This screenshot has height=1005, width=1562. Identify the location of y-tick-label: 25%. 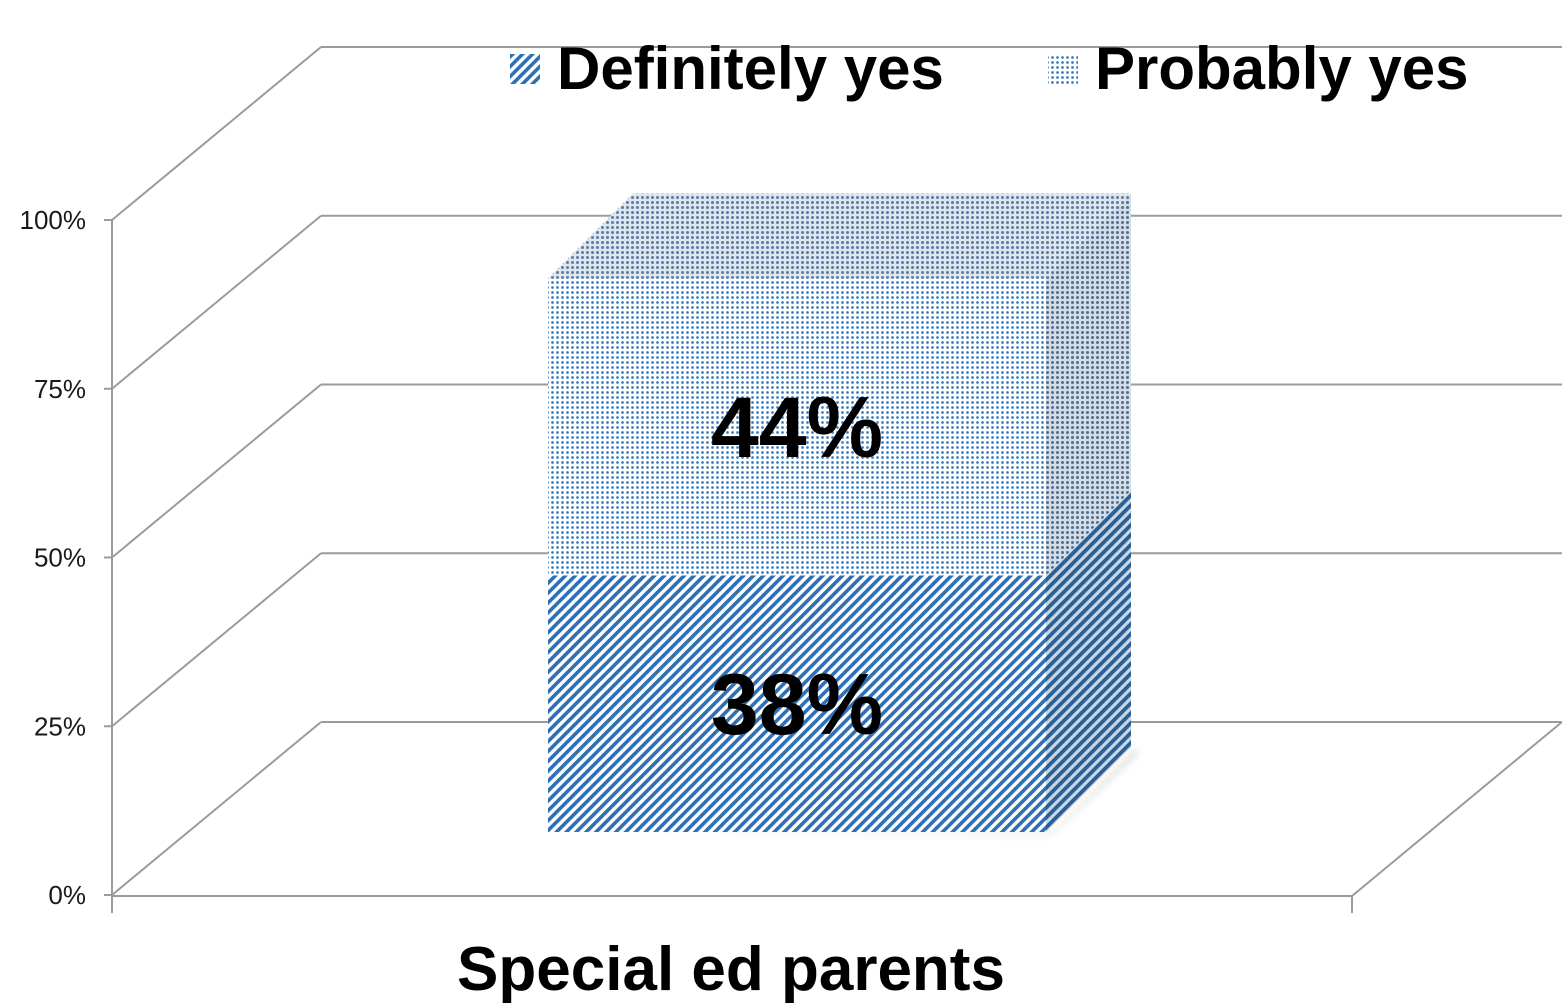
(60, 726).